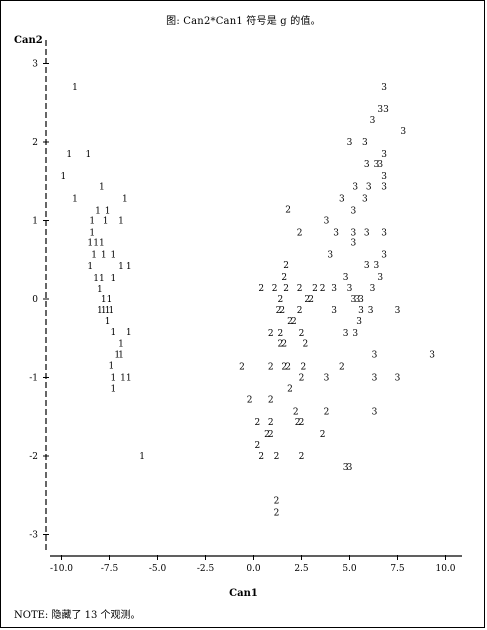  I want to click on x-tick-label: 0.0, so click(253, 569).